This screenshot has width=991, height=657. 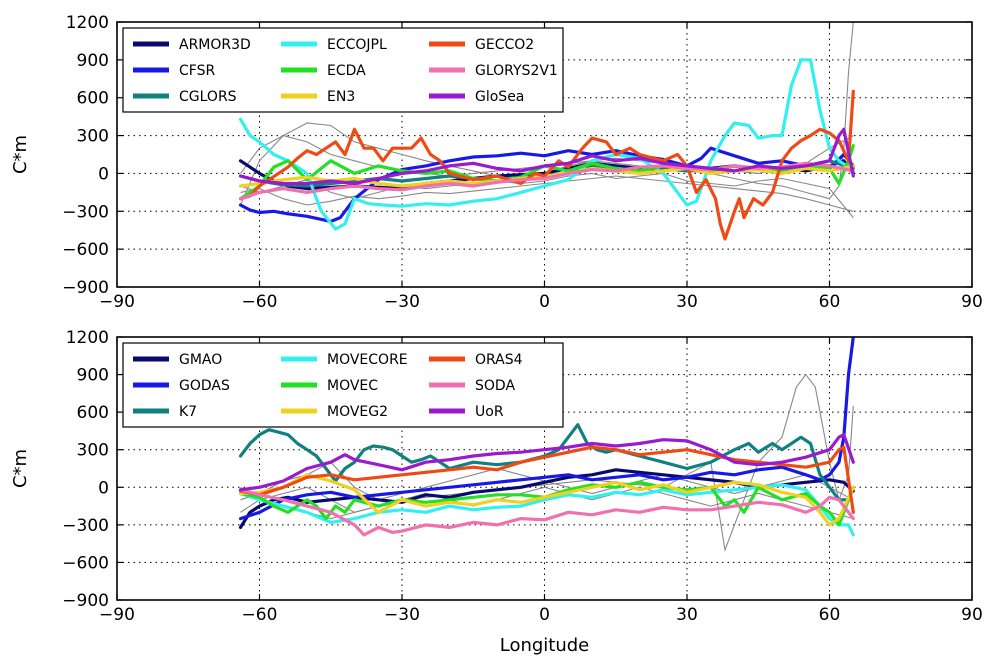 What do you see at coordinates (188, 412) in the screenshot?
I see `legend-label: K7` at bounding box center [188, 412].